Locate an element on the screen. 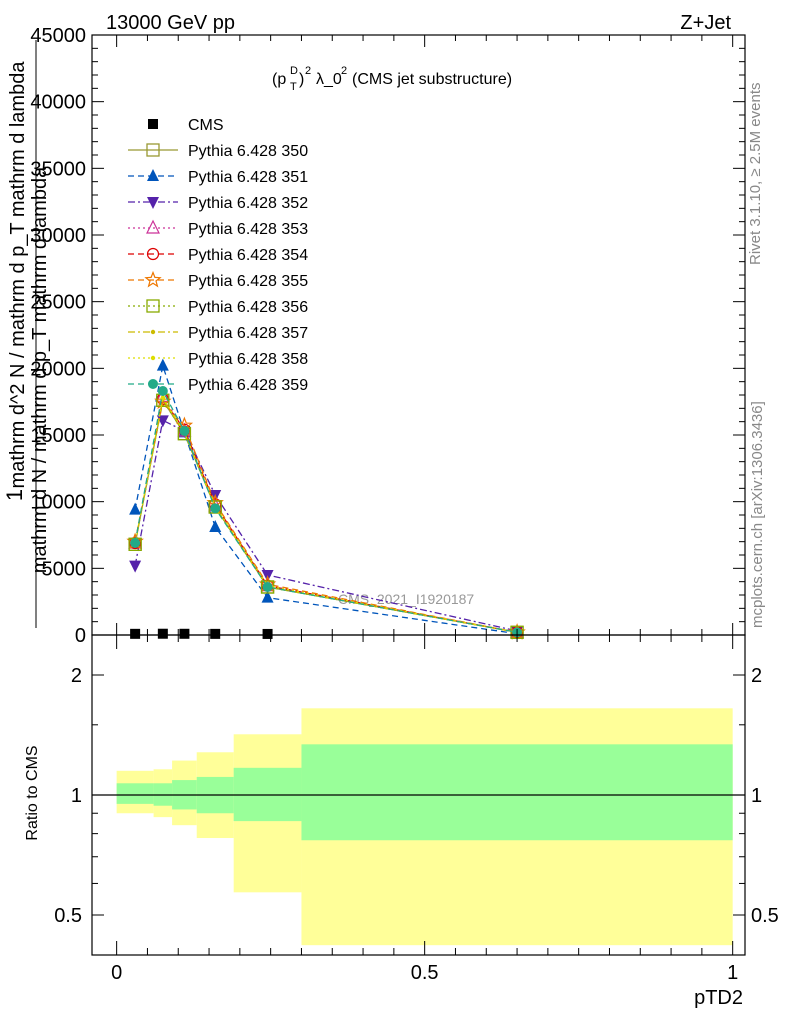 The image size is (786, 1024). y-tick-label: 20000 is located at coordinates (58, 369).